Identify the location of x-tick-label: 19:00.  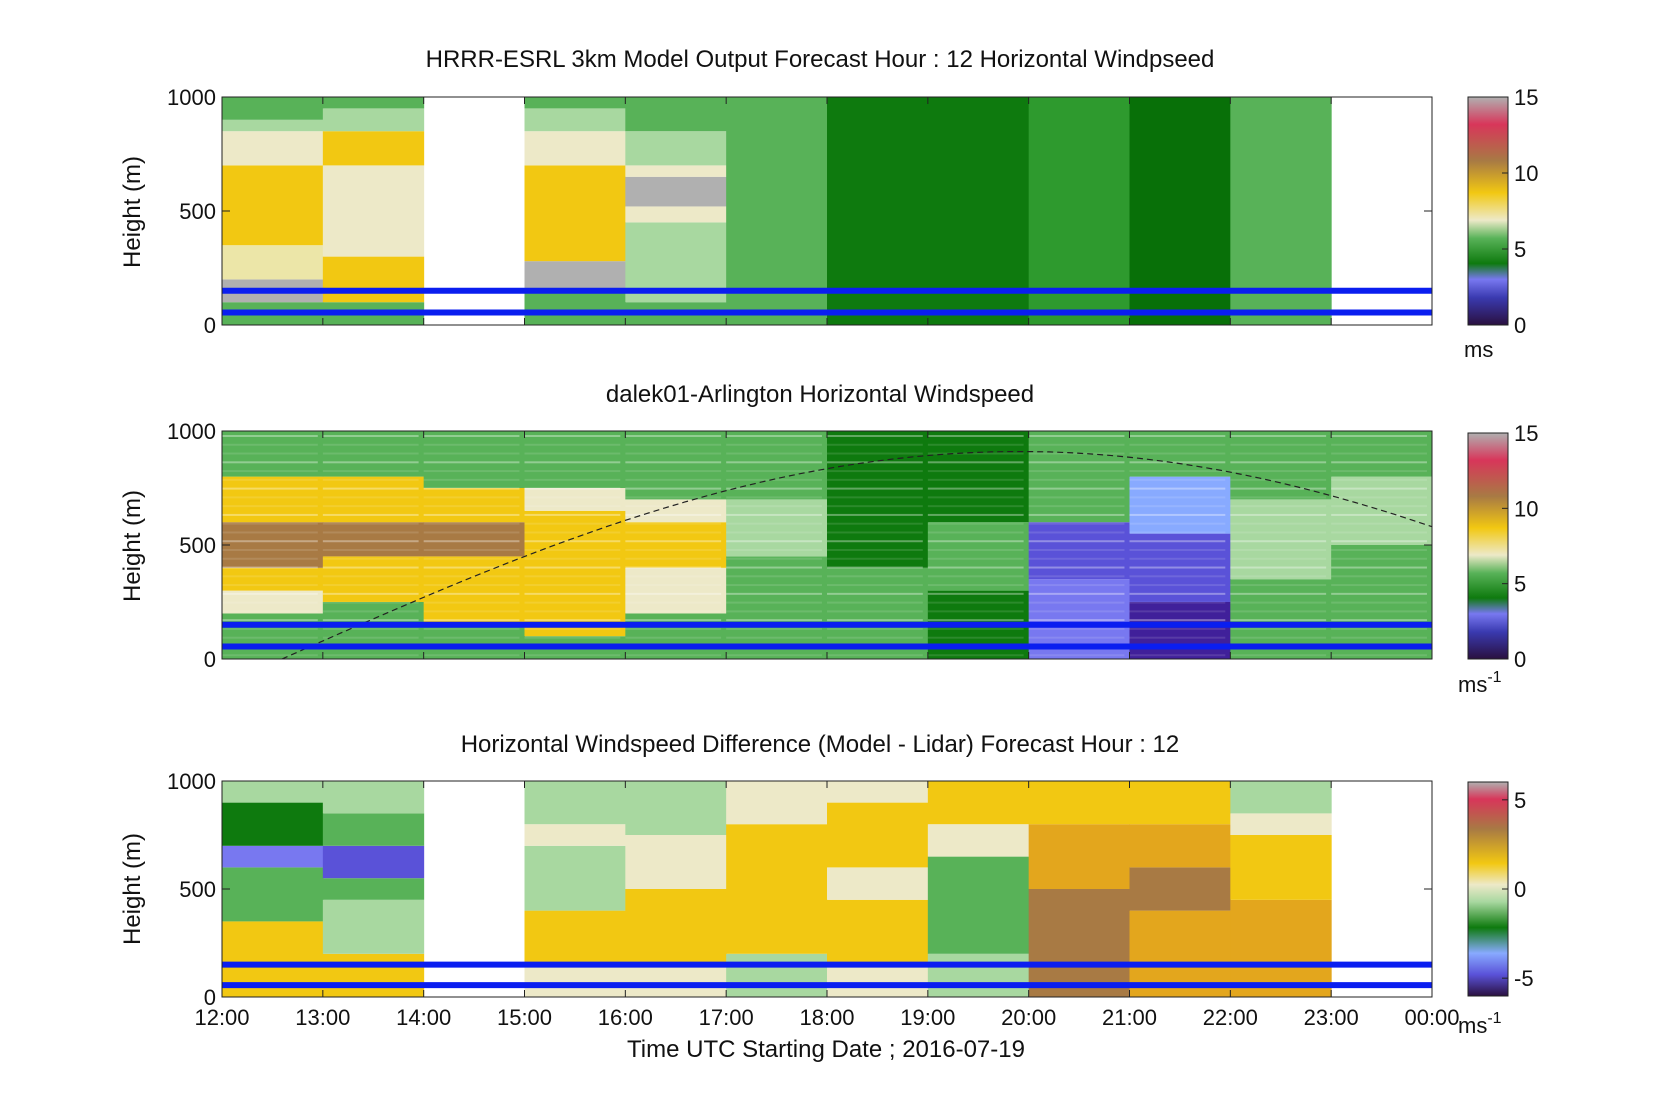
(927, 1017).